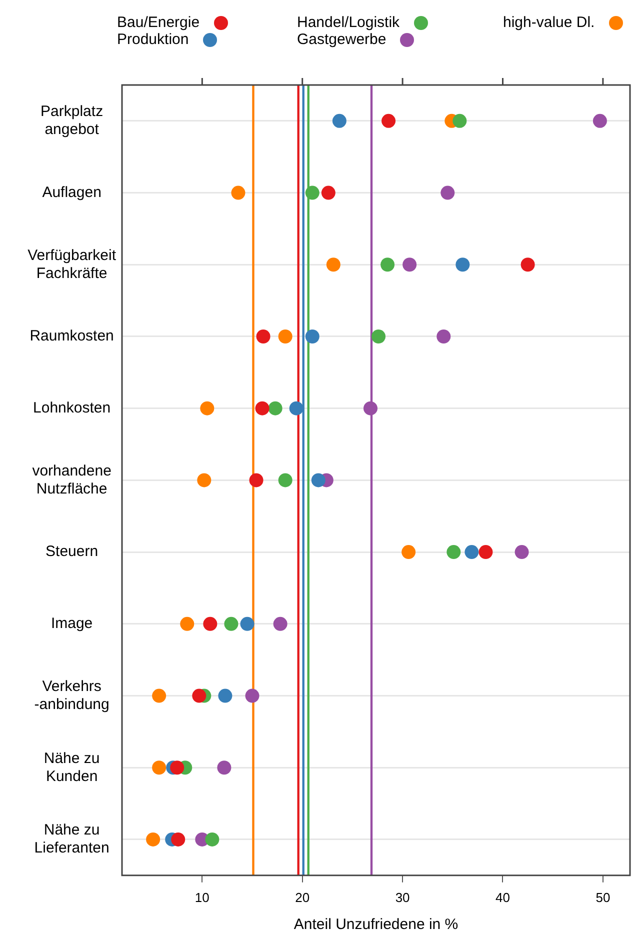  I want to click on legend-label: Gastgewerbe, so click(341, 39).